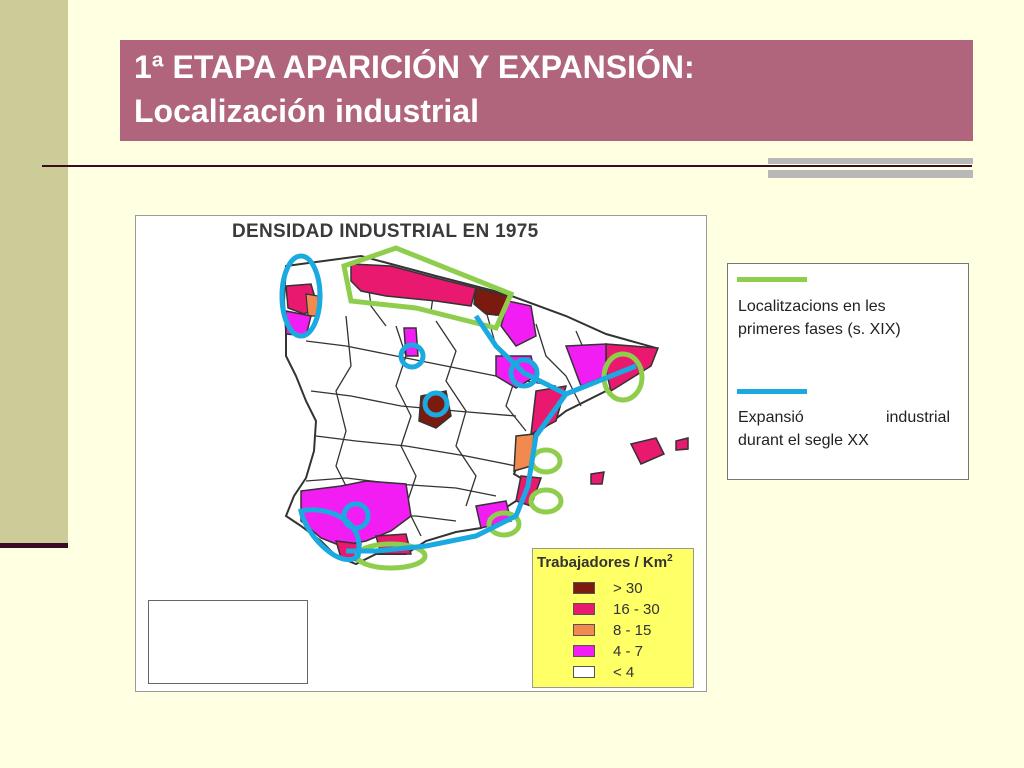 The height and width of the screenshot is (768, 1024). What do you see at coordinates (411, 342) in the screenshot?
I see `density-valladolid` at bounding box center [411, 342].